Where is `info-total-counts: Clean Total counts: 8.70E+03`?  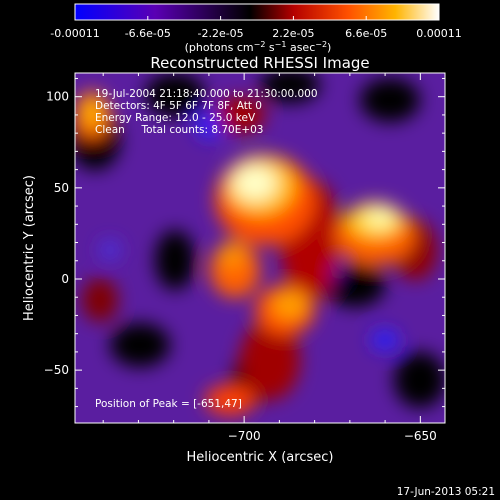
info-total-counts: Clean Total counts: 8.70E+03 is located at coordinates (179, 130).